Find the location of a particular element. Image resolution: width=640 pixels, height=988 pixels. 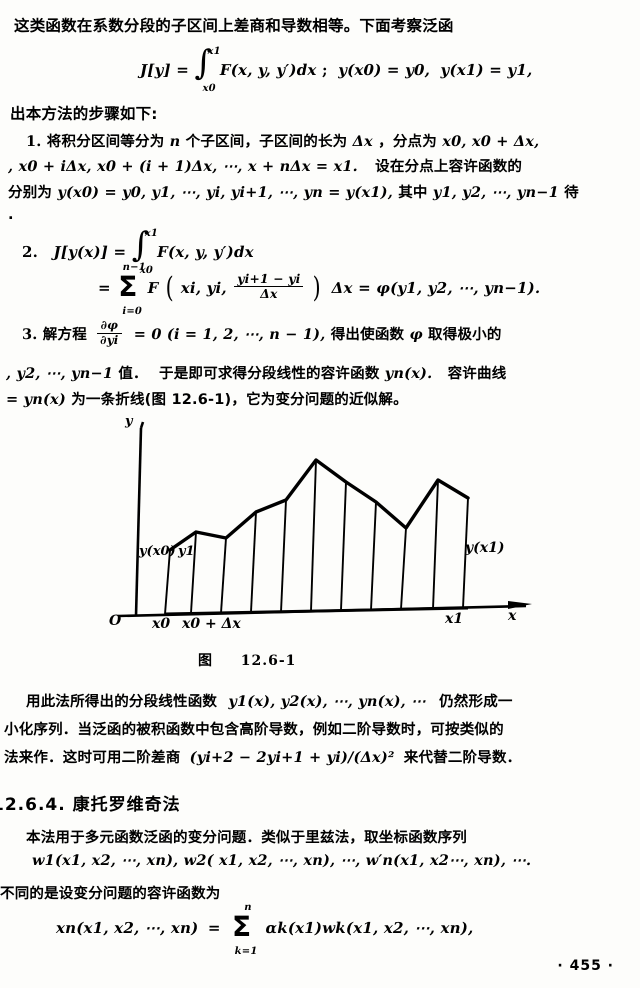

partial-denominator: ∂yi is located at coordinates (109, 339).